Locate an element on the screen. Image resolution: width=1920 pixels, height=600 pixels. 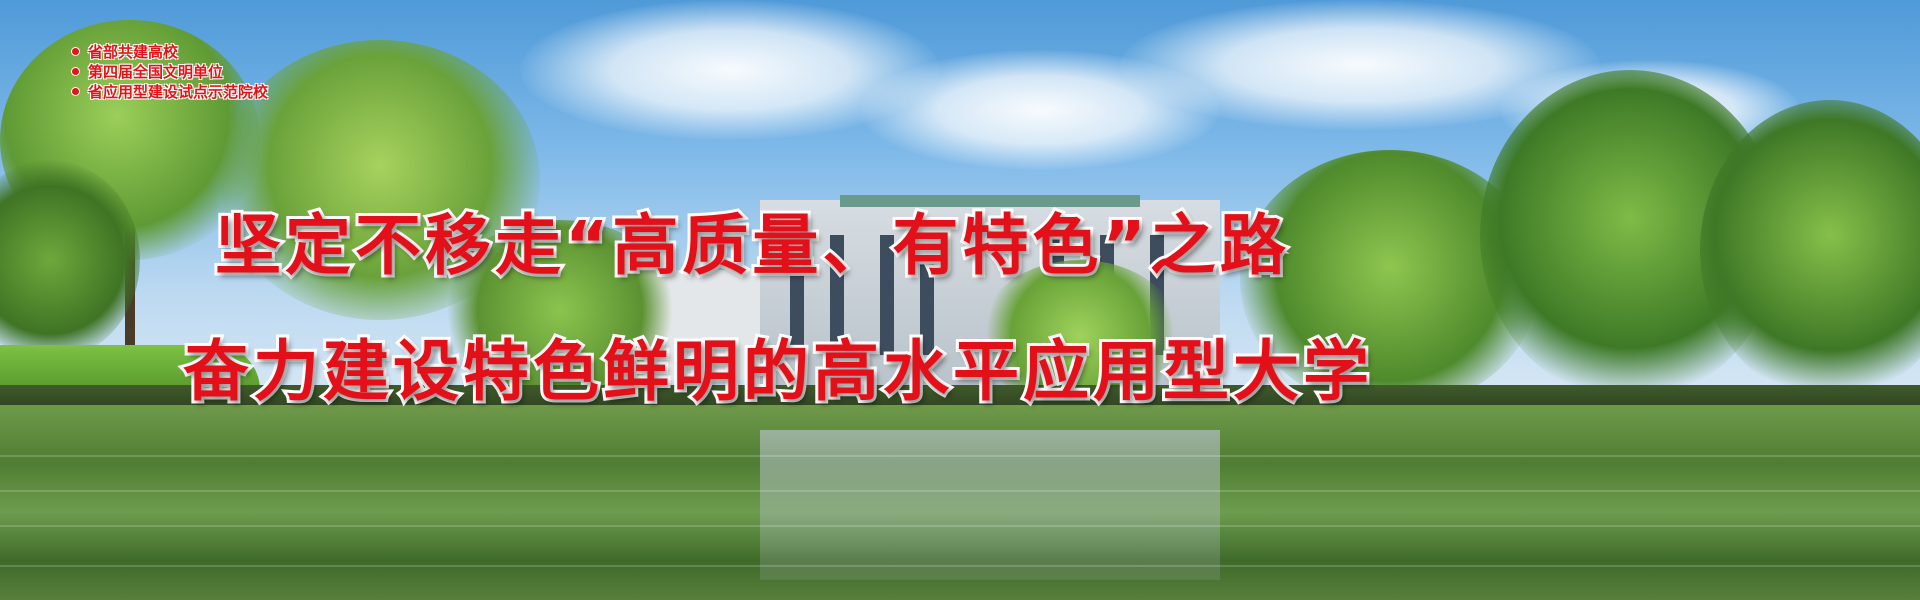
honor-text: 省部共建高校 is located at coordinates (133, 52).